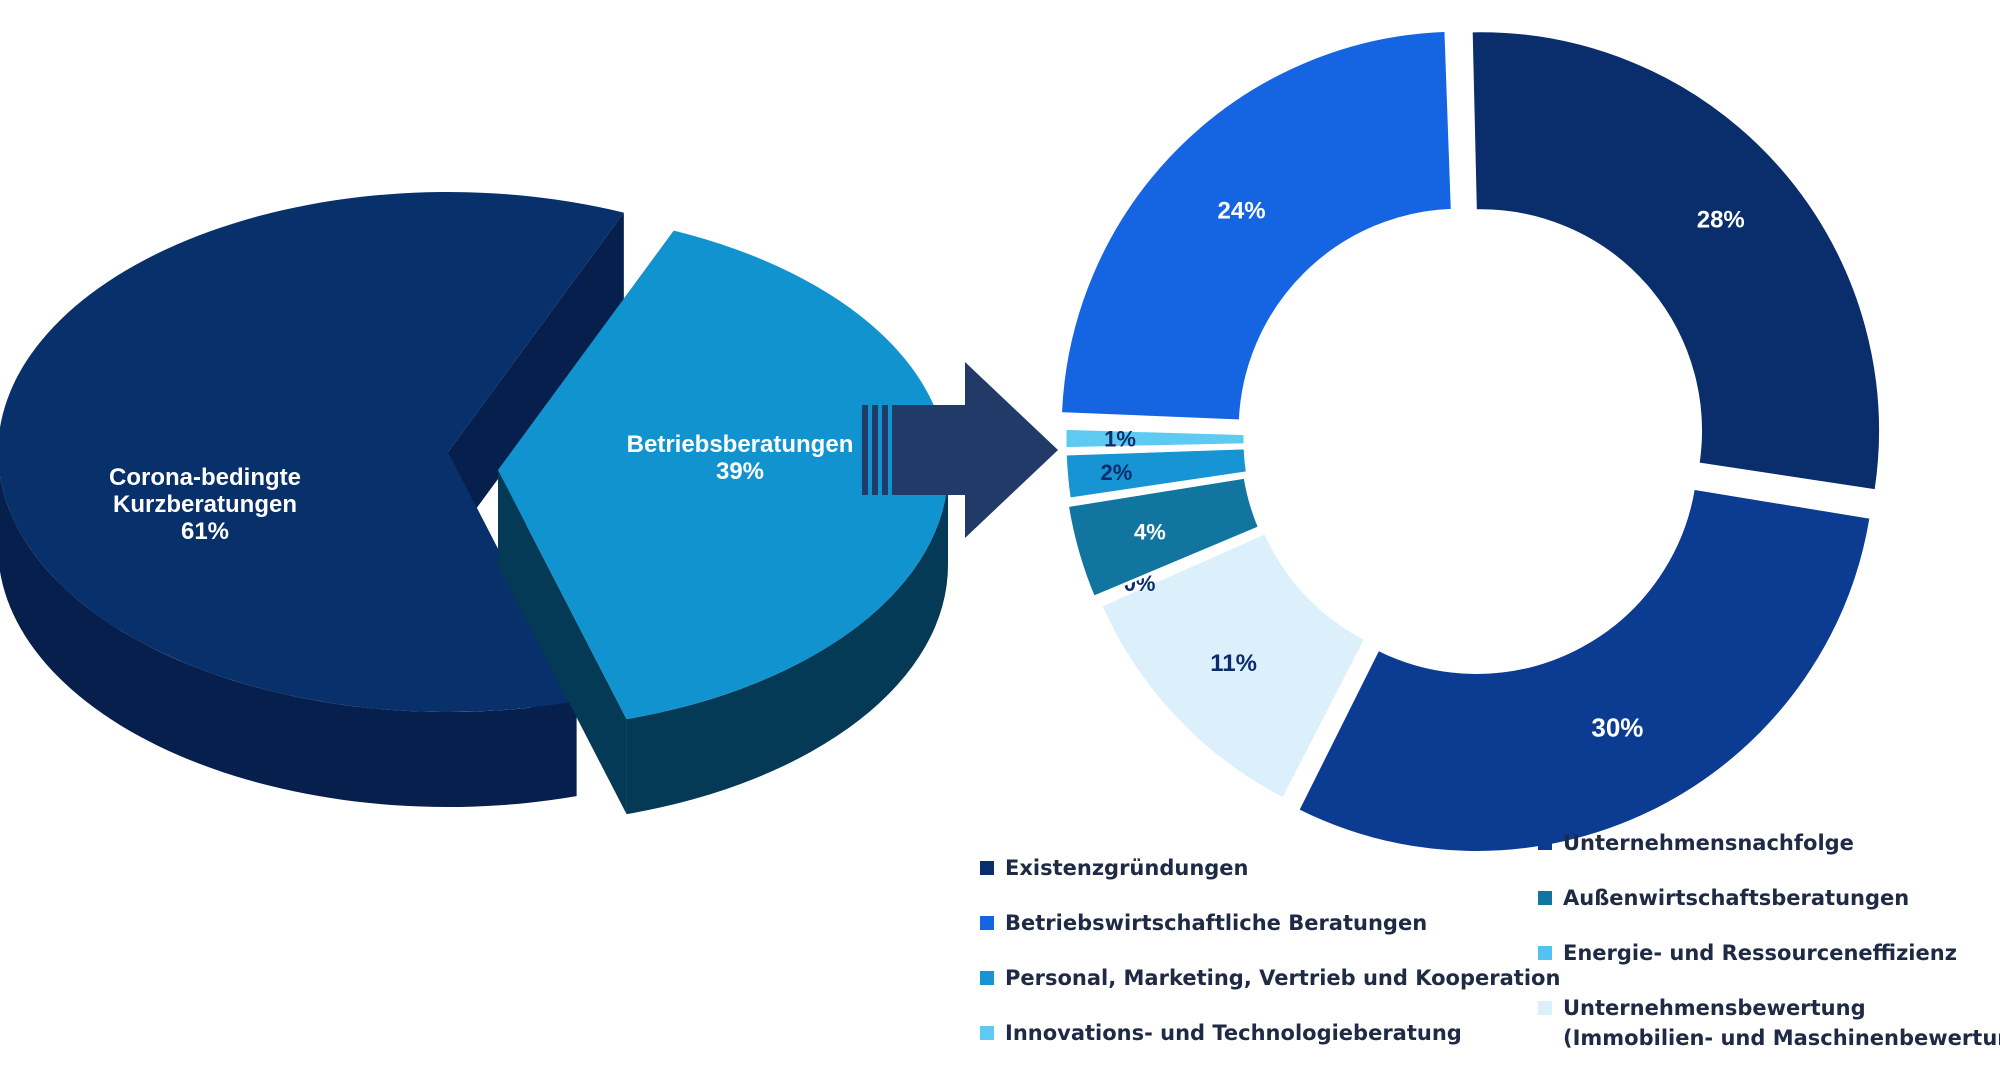  I want to click on donut-value-label: 2%, so click(1117, 472).